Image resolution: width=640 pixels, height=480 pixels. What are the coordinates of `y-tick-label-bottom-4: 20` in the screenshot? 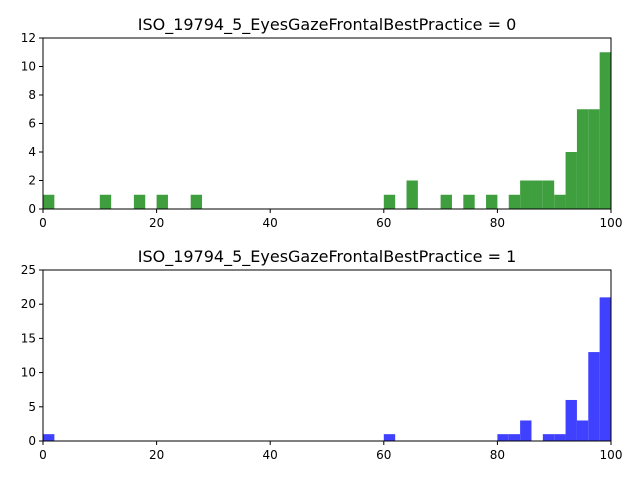 It's located at (28, 304).